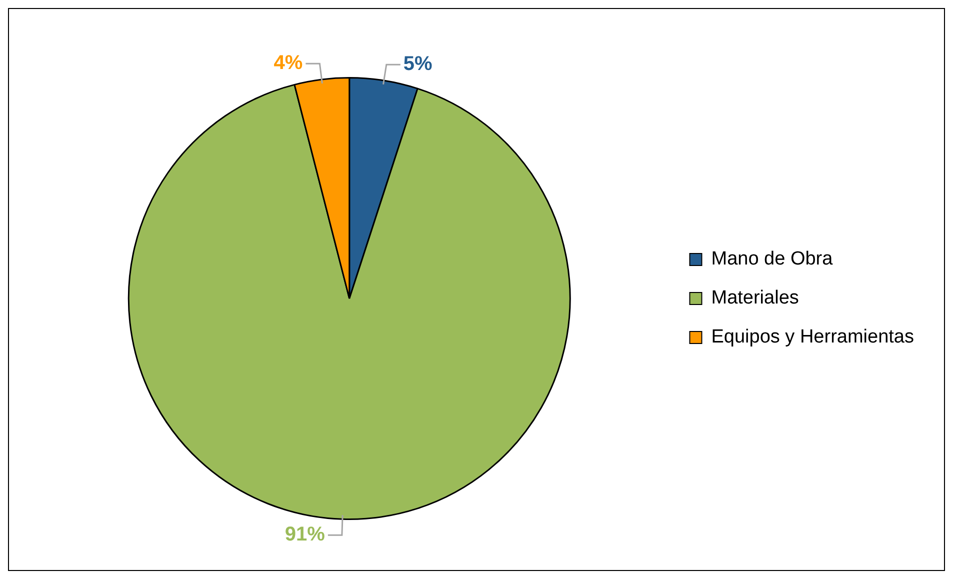  What do you see at coordinates (288, 63) in the screenshot?
I see `data-label: 4%` at bounding box center [288, 63].